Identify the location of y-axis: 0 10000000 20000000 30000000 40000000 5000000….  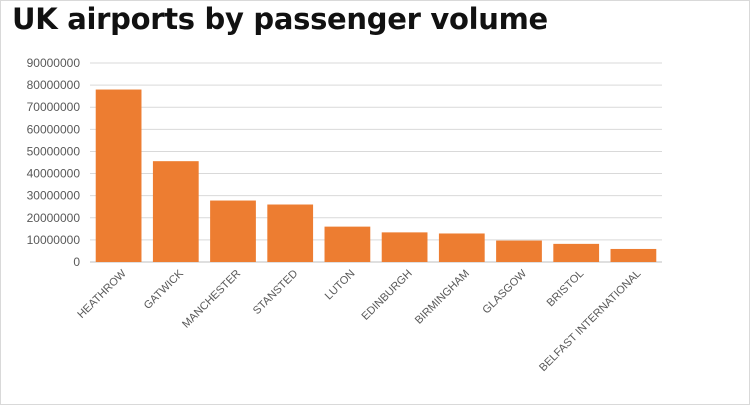
(54, 162).